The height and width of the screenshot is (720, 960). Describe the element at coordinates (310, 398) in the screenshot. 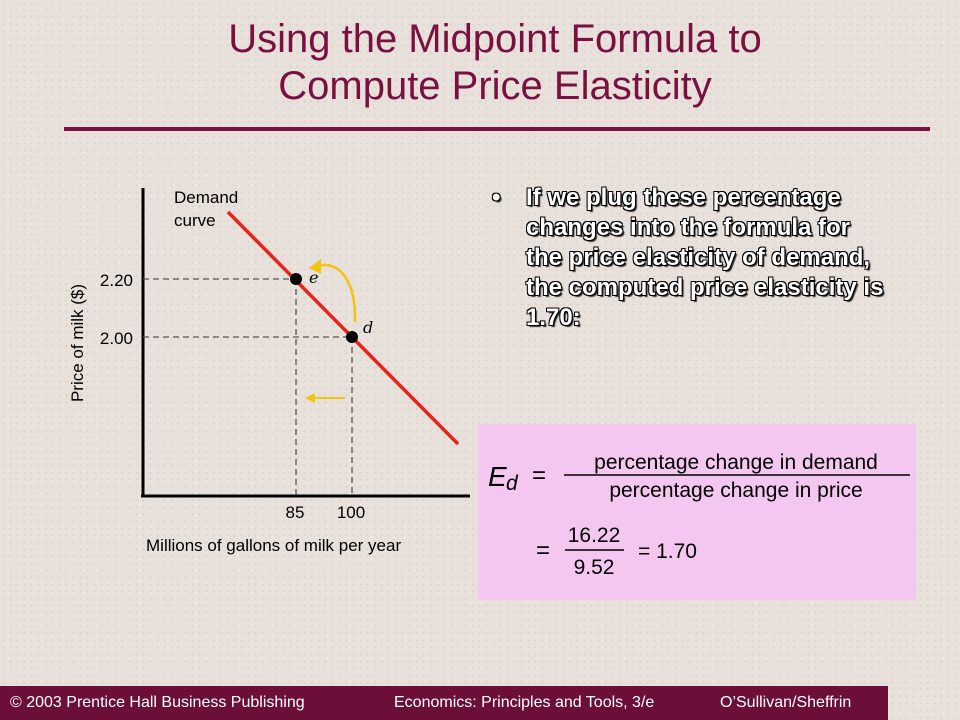

I see `quantity-change-arrowhead` at that location.